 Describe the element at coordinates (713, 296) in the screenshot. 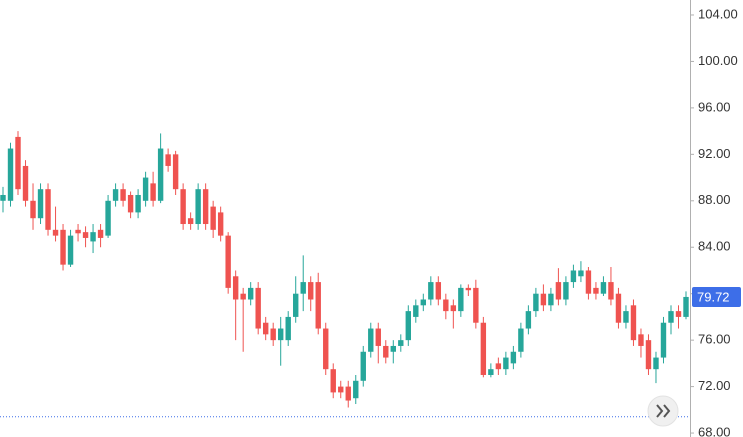

I see `last-price-label: 79.72` at that location.